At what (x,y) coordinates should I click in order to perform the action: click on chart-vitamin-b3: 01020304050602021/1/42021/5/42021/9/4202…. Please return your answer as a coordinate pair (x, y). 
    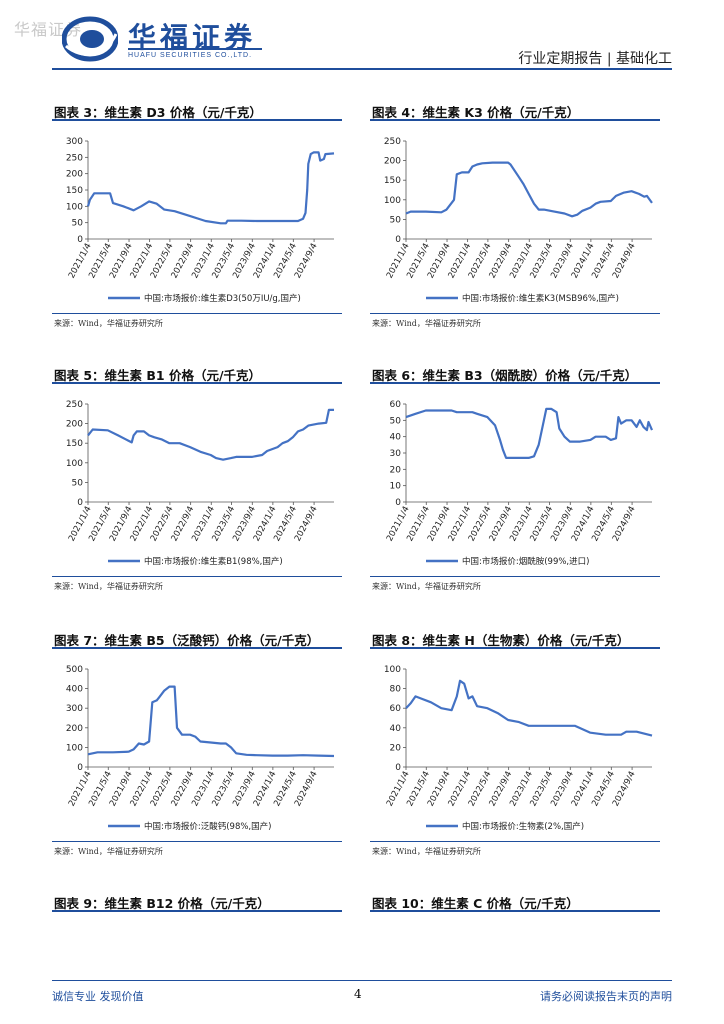
    Looking at the image, I should click on (519, 483).